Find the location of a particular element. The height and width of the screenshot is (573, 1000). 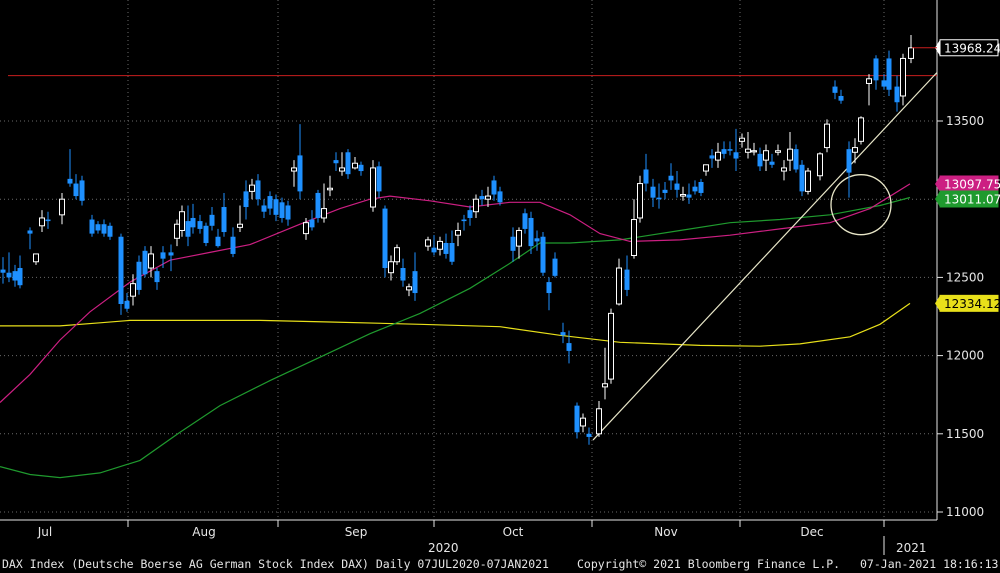

price-tag-label: 13097.75 is located at coordinates (972, 185).